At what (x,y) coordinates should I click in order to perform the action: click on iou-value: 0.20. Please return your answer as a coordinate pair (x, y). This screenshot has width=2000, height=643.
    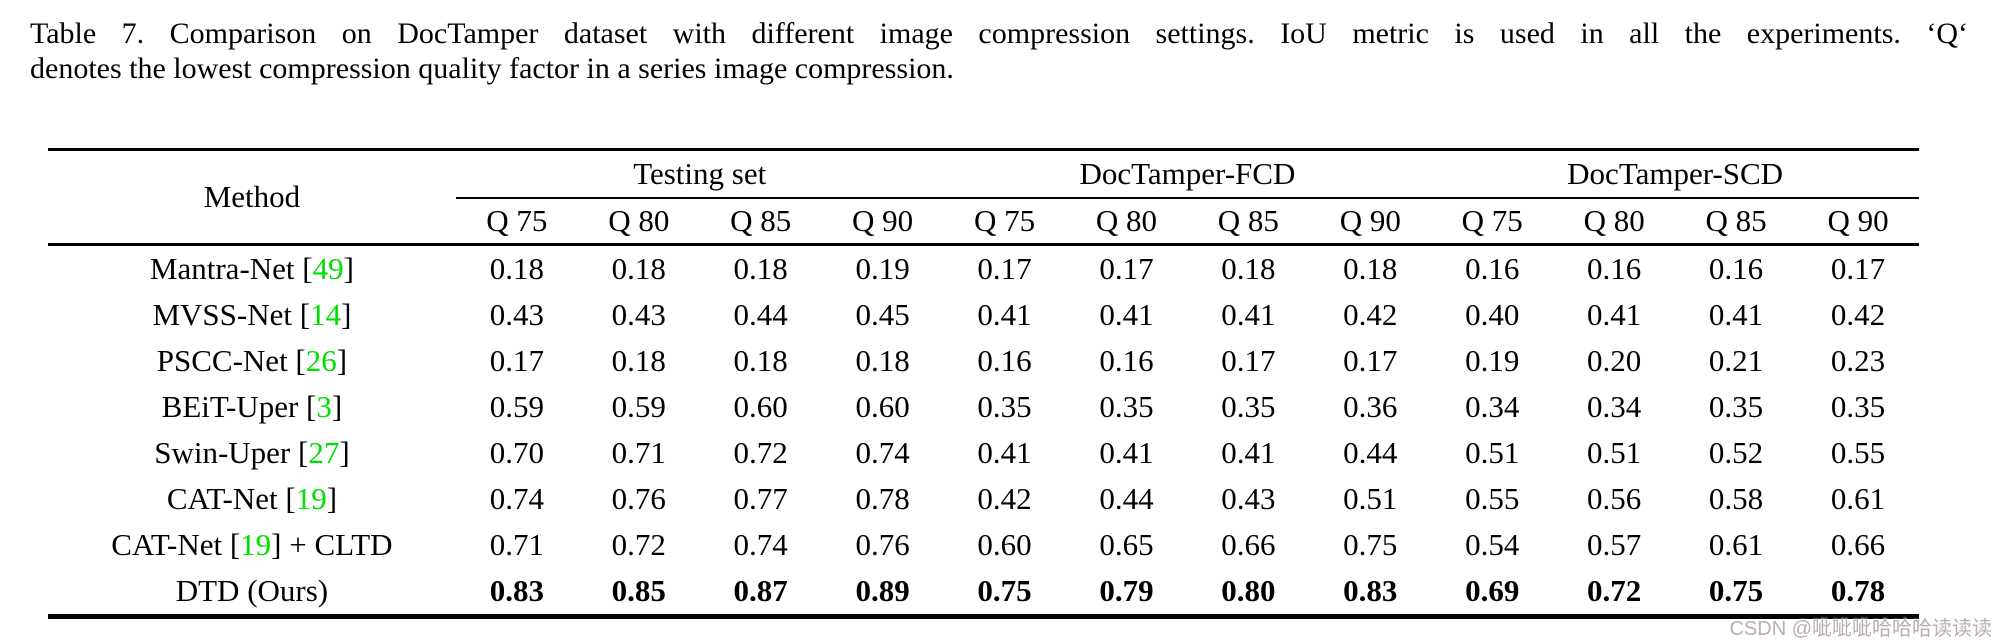
    Looking at the image, I should click on (1614, 360).